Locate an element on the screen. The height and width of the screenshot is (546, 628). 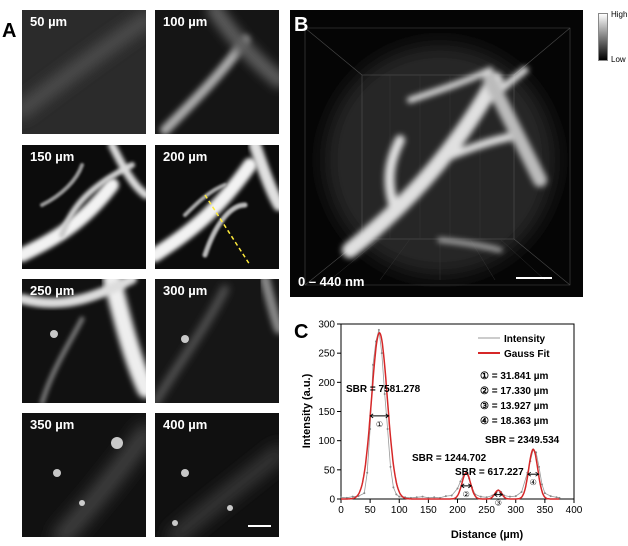
x-tick-label: 250 is located at coordinates (486, 510).